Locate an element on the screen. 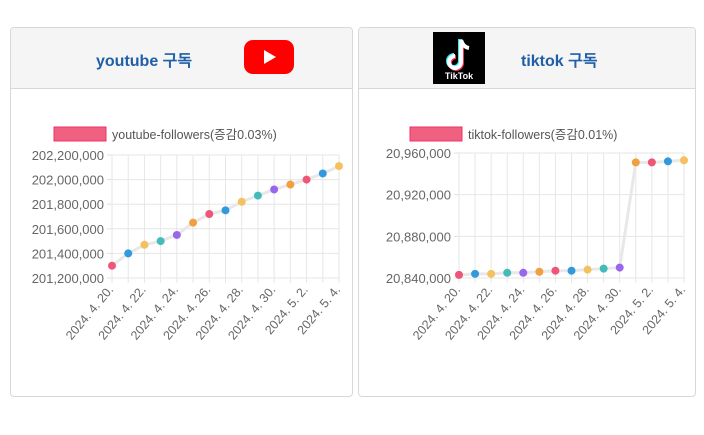 Image resolution: width=704 pixels, height=435 pixels. tiktok-y-tick-label: 20,880,000 is located at coordinates (418, 236).